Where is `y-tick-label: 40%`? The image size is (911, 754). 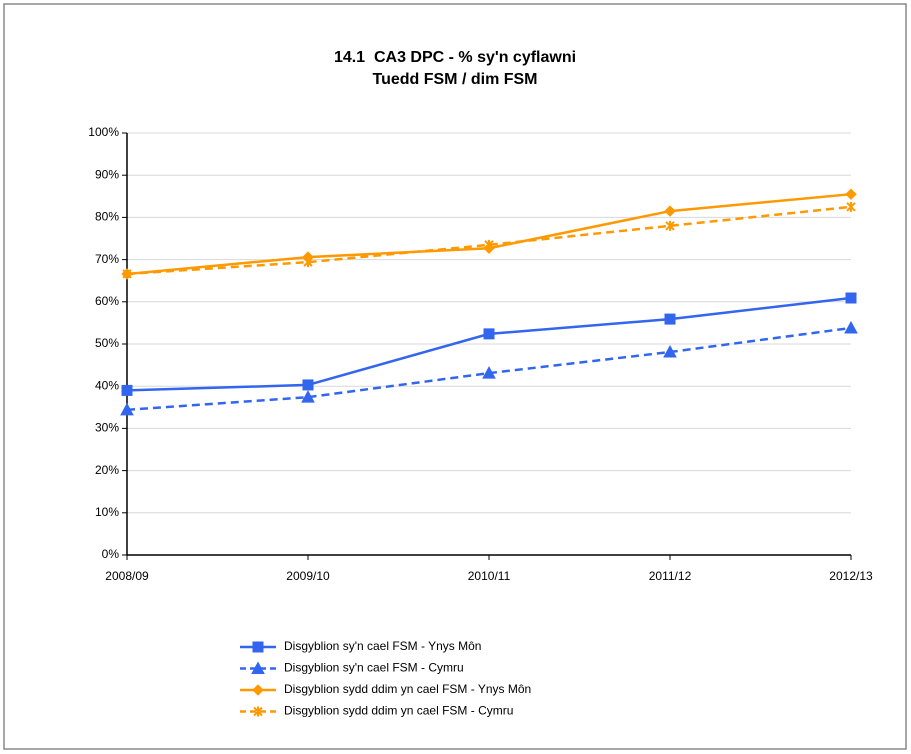 y-tick-label: 40% is located at coordinates (107, 385).